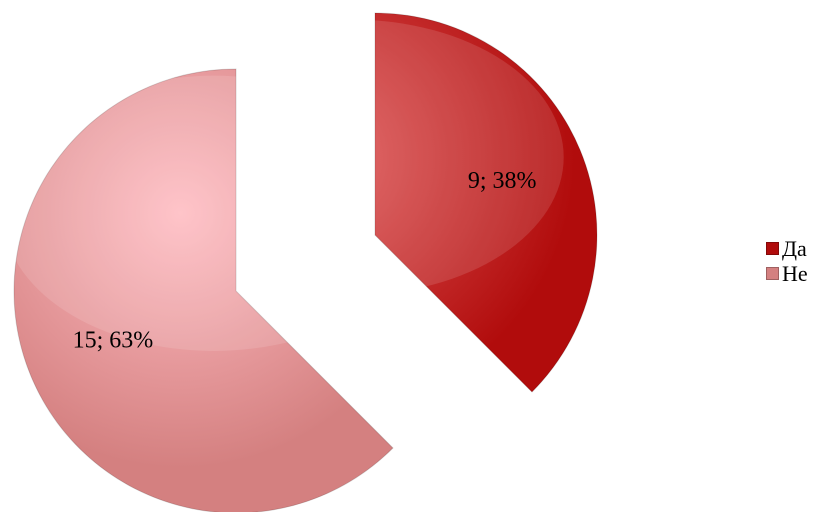 This screenshot has height=517, width=831. Describe the element at coordinates (772, 273) in the screenshot. I see `legend-swatch-ne` at that location.